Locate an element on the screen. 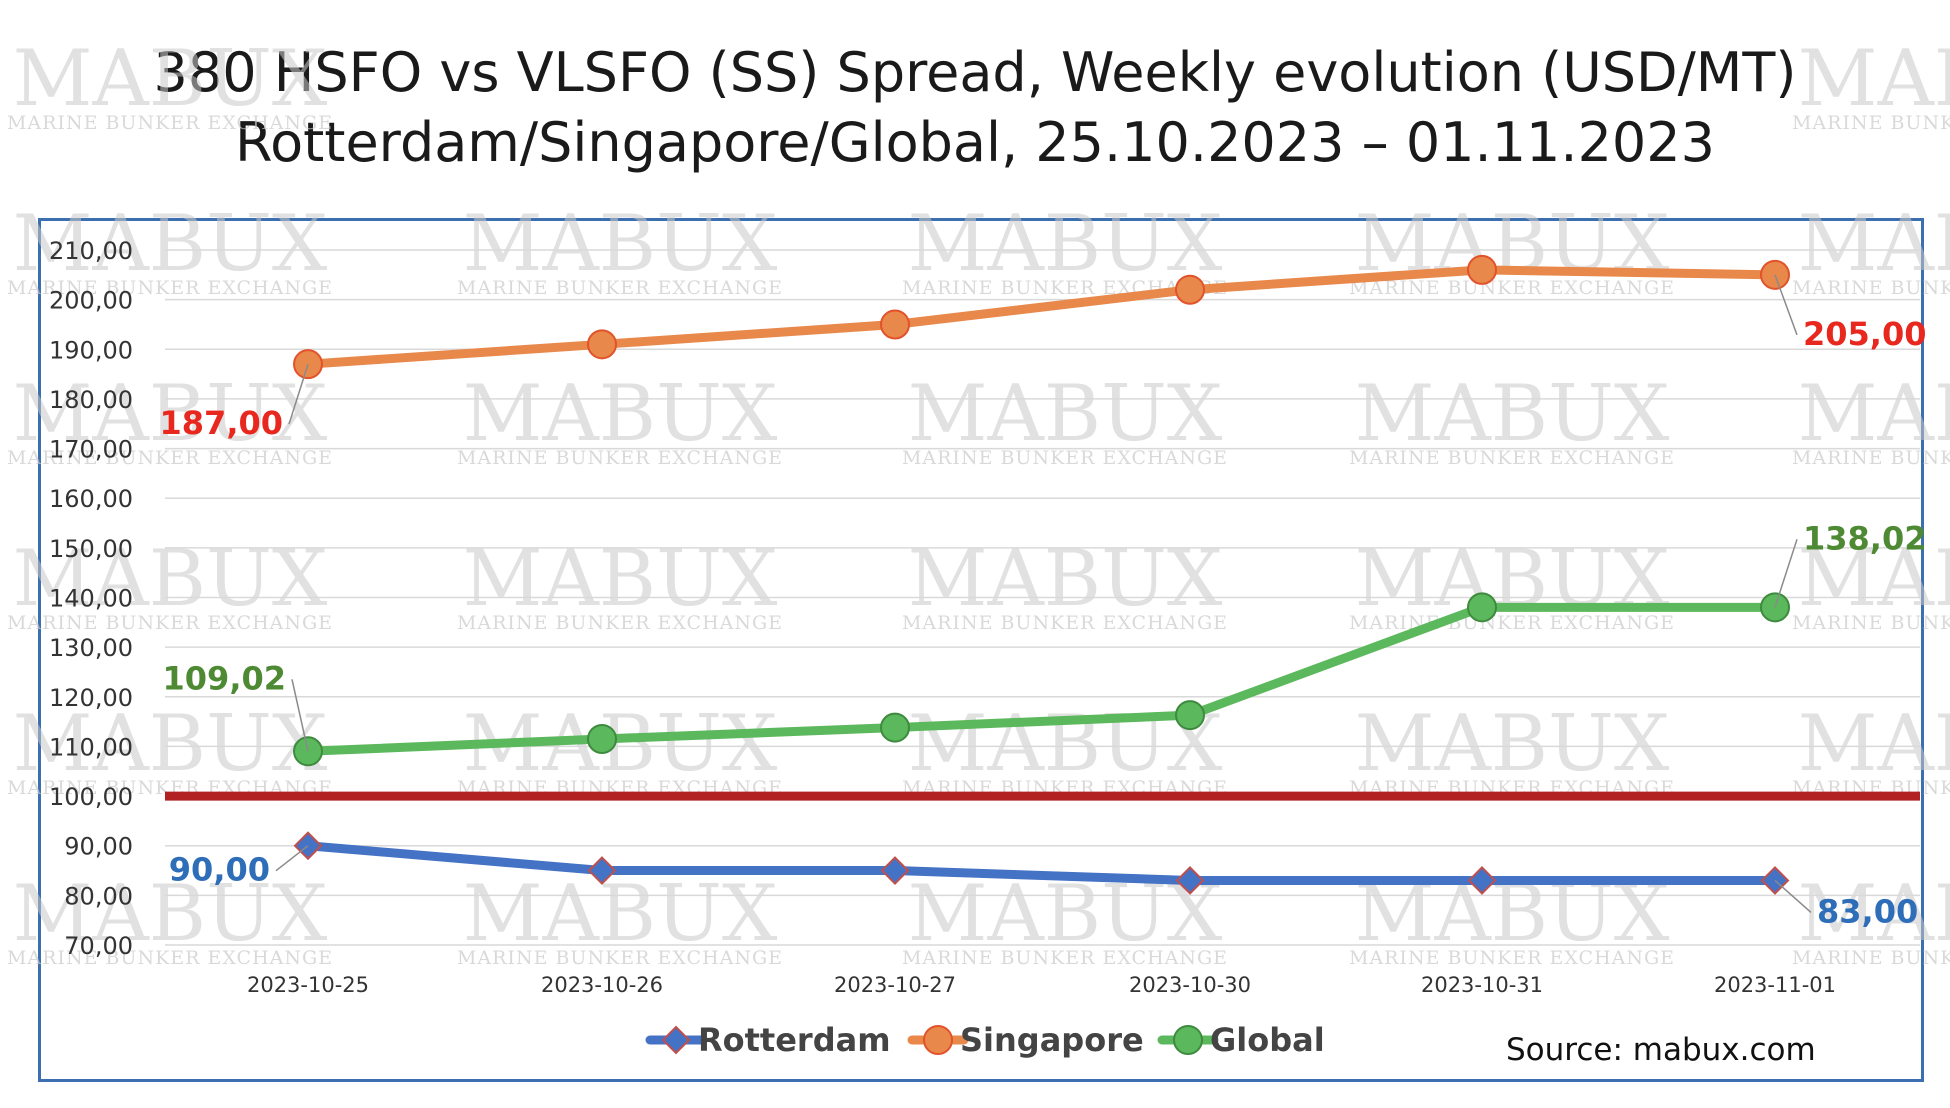 The width and height of the screenshot is (1950, 1108). y-tick-label: 70,00 is located at coordinates (98, 946).